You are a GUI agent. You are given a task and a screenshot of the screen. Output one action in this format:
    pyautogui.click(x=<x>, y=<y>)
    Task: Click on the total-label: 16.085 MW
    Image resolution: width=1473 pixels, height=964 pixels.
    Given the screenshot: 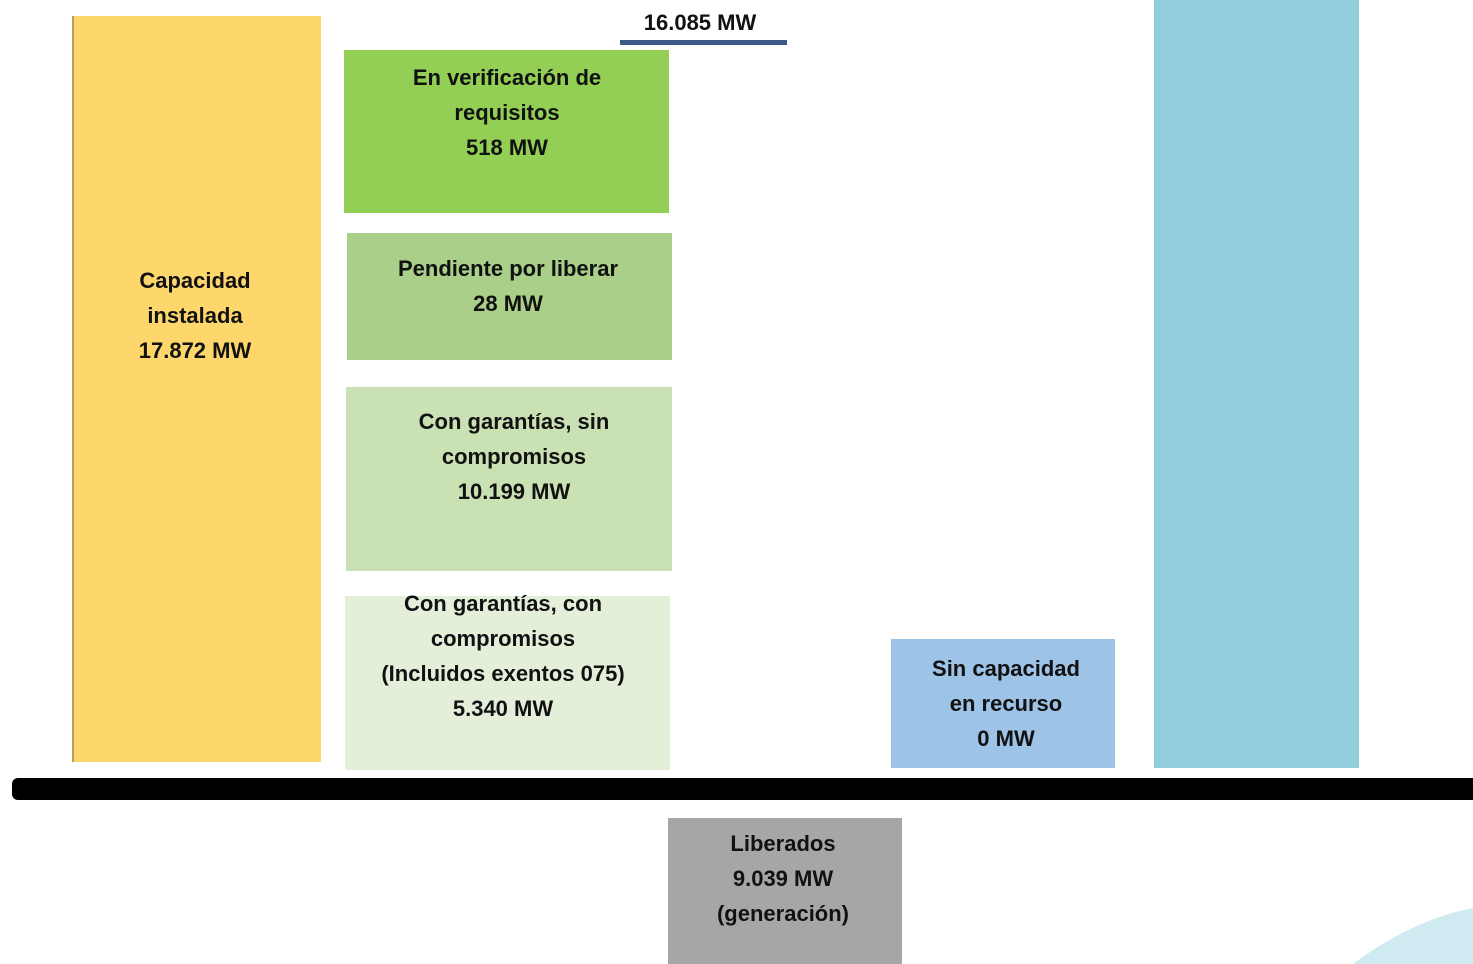 What is the action you would take?
    pyautogui.click(x=700, y=22)
    